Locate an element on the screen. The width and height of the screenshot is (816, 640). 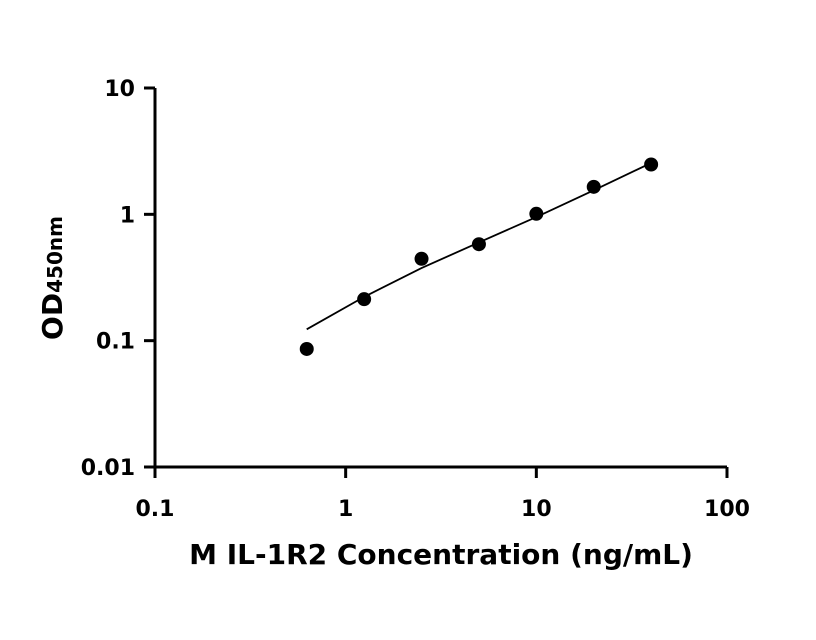
y-axis-title: OD450nm is located at coordinates (52, 278).